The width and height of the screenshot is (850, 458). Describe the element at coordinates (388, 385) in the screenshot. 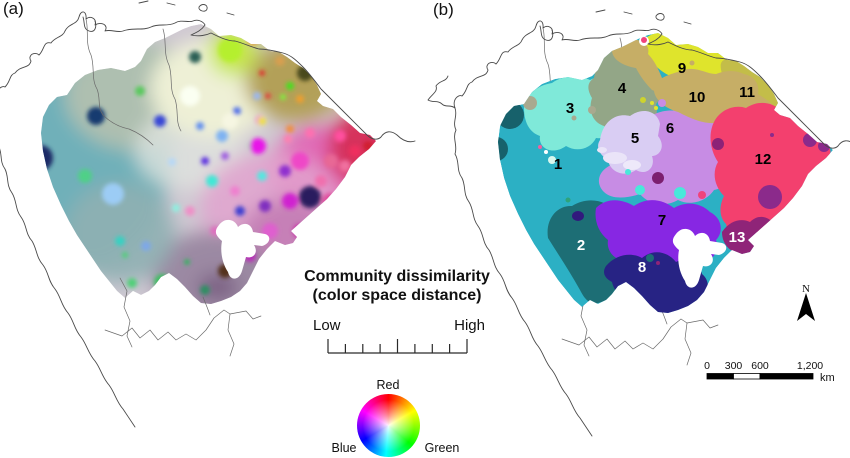

I see `wheel-red-label: Red` at that location.